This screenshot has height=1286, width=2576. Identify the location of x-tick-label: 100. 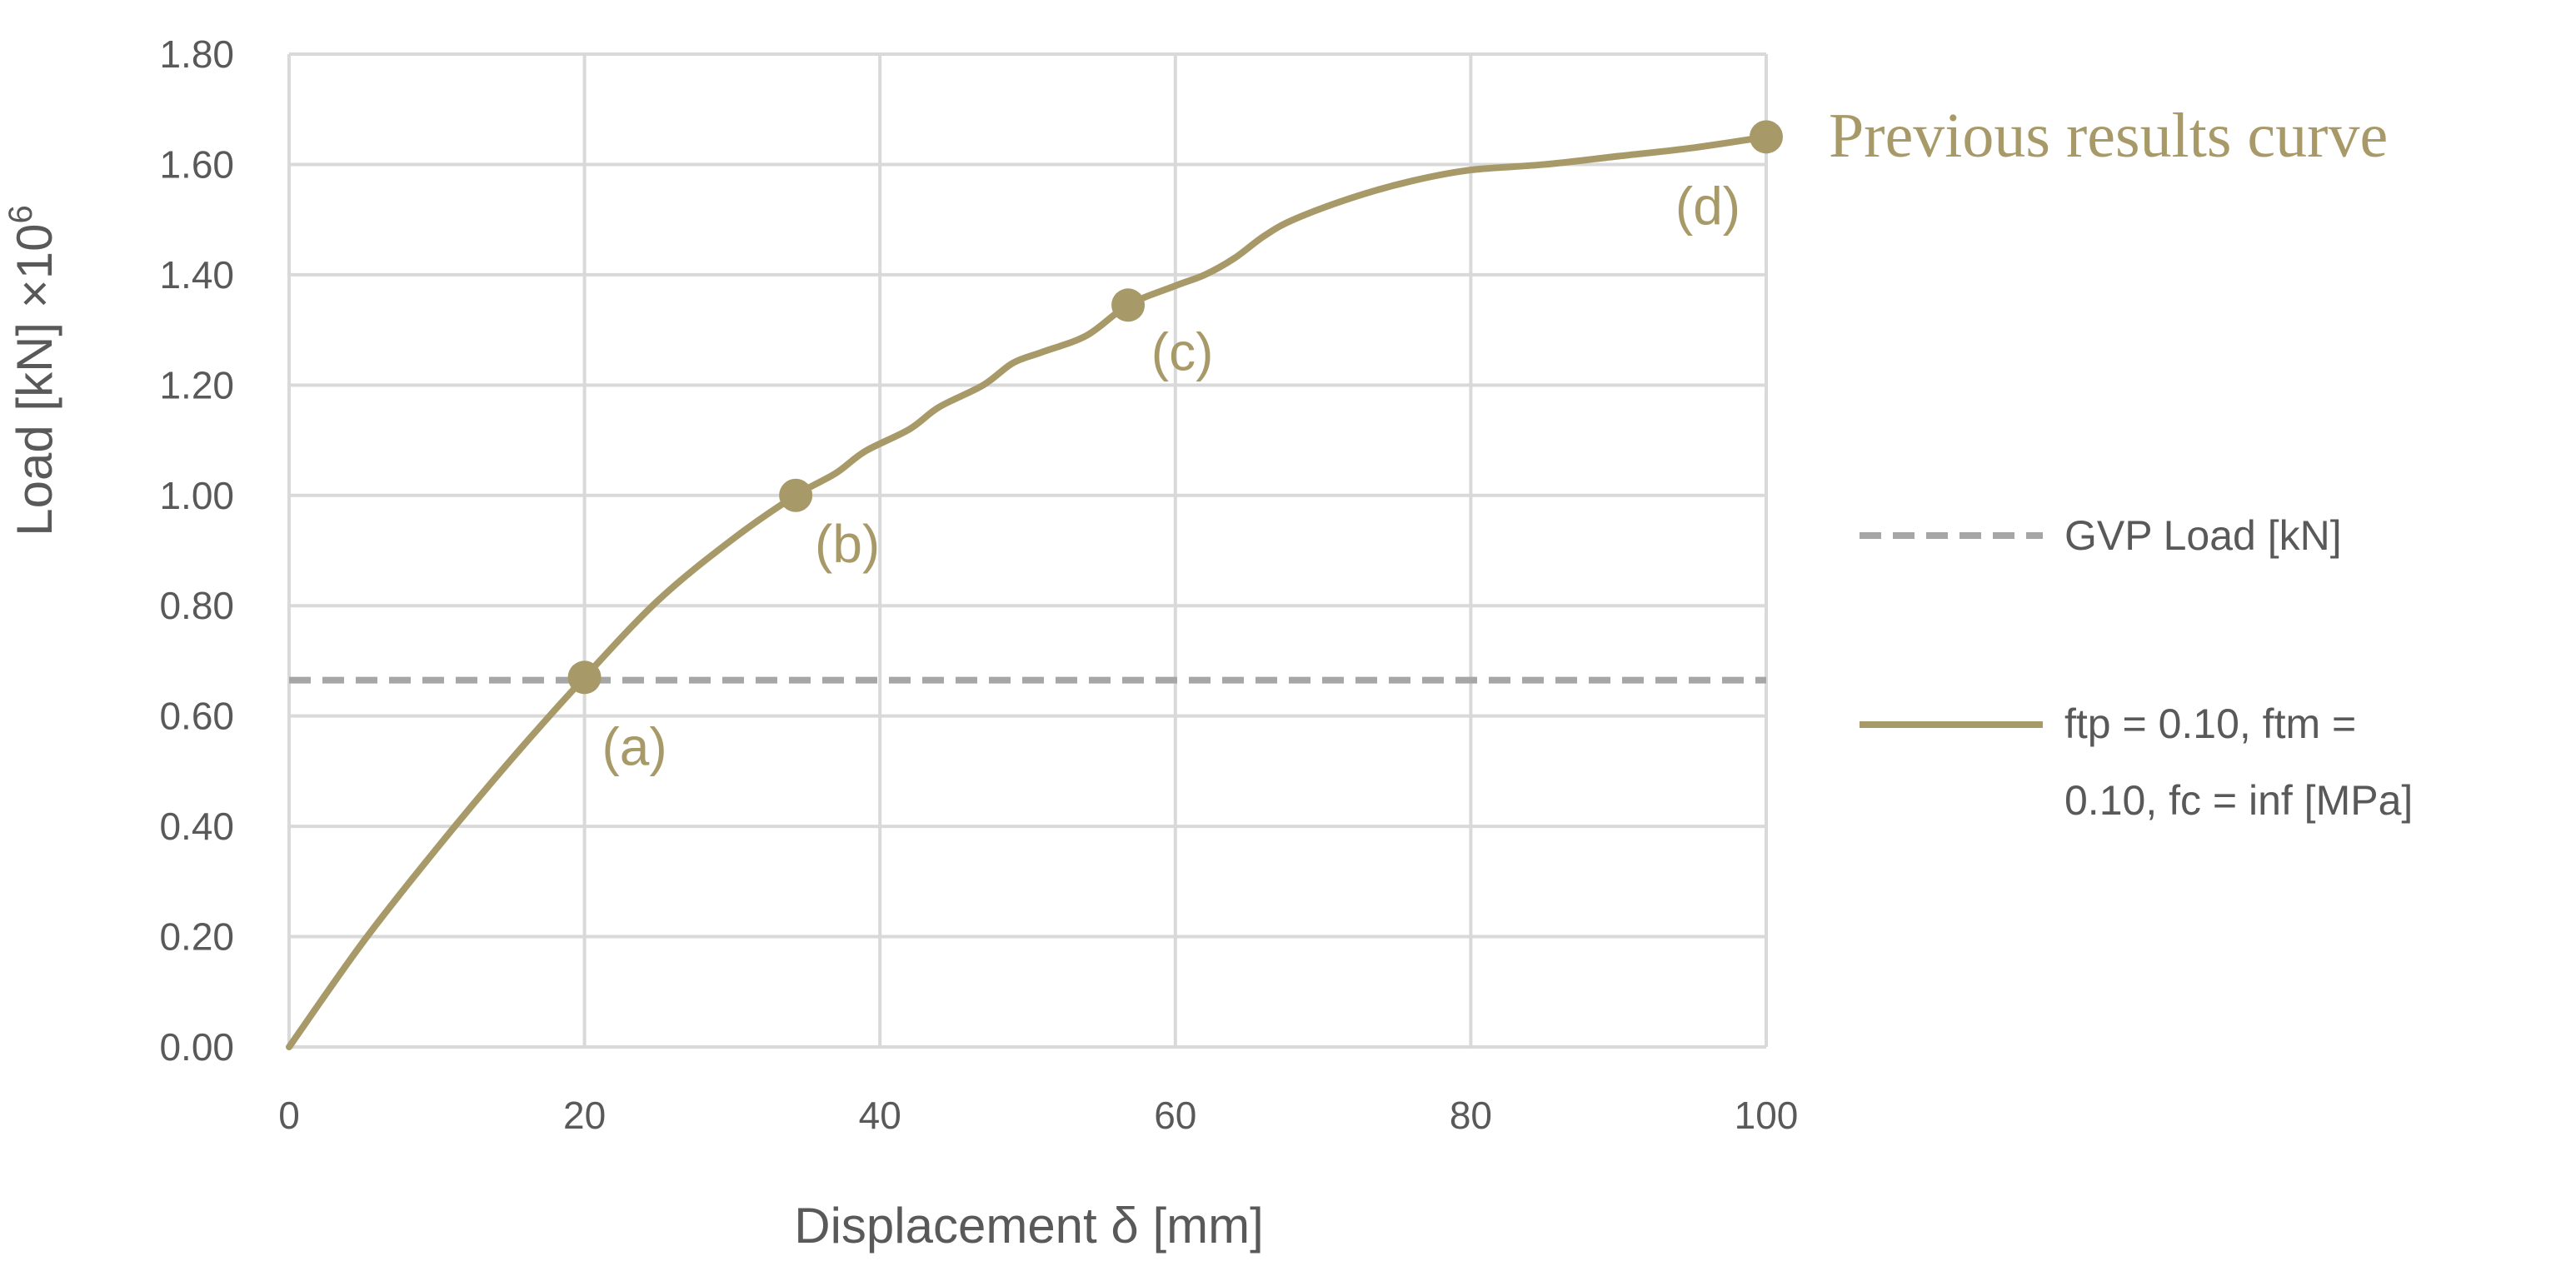
(1767, 1115).